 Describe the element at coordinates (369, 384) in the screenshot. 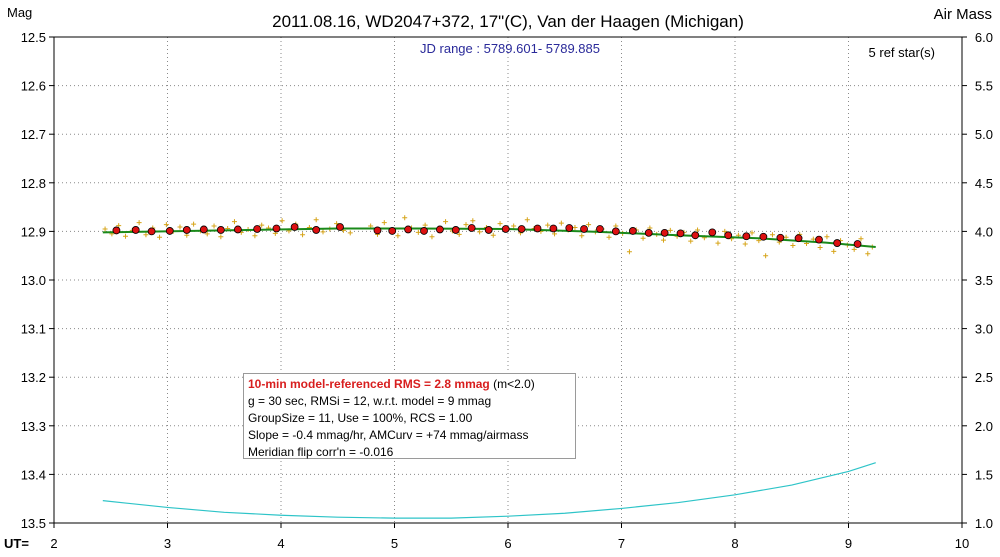

I see `rms-headline: 10-min model-referenced RMS = 2.8 mmag` at that location.